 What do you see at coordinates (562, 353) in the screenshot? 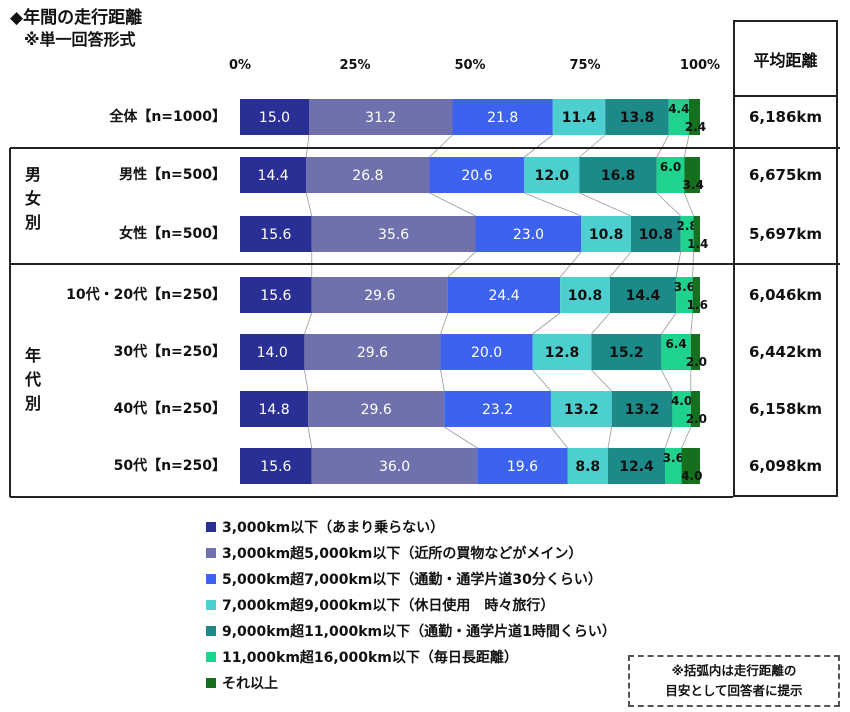
I see `data-label: 12.8` at bounding box center [562, 353].